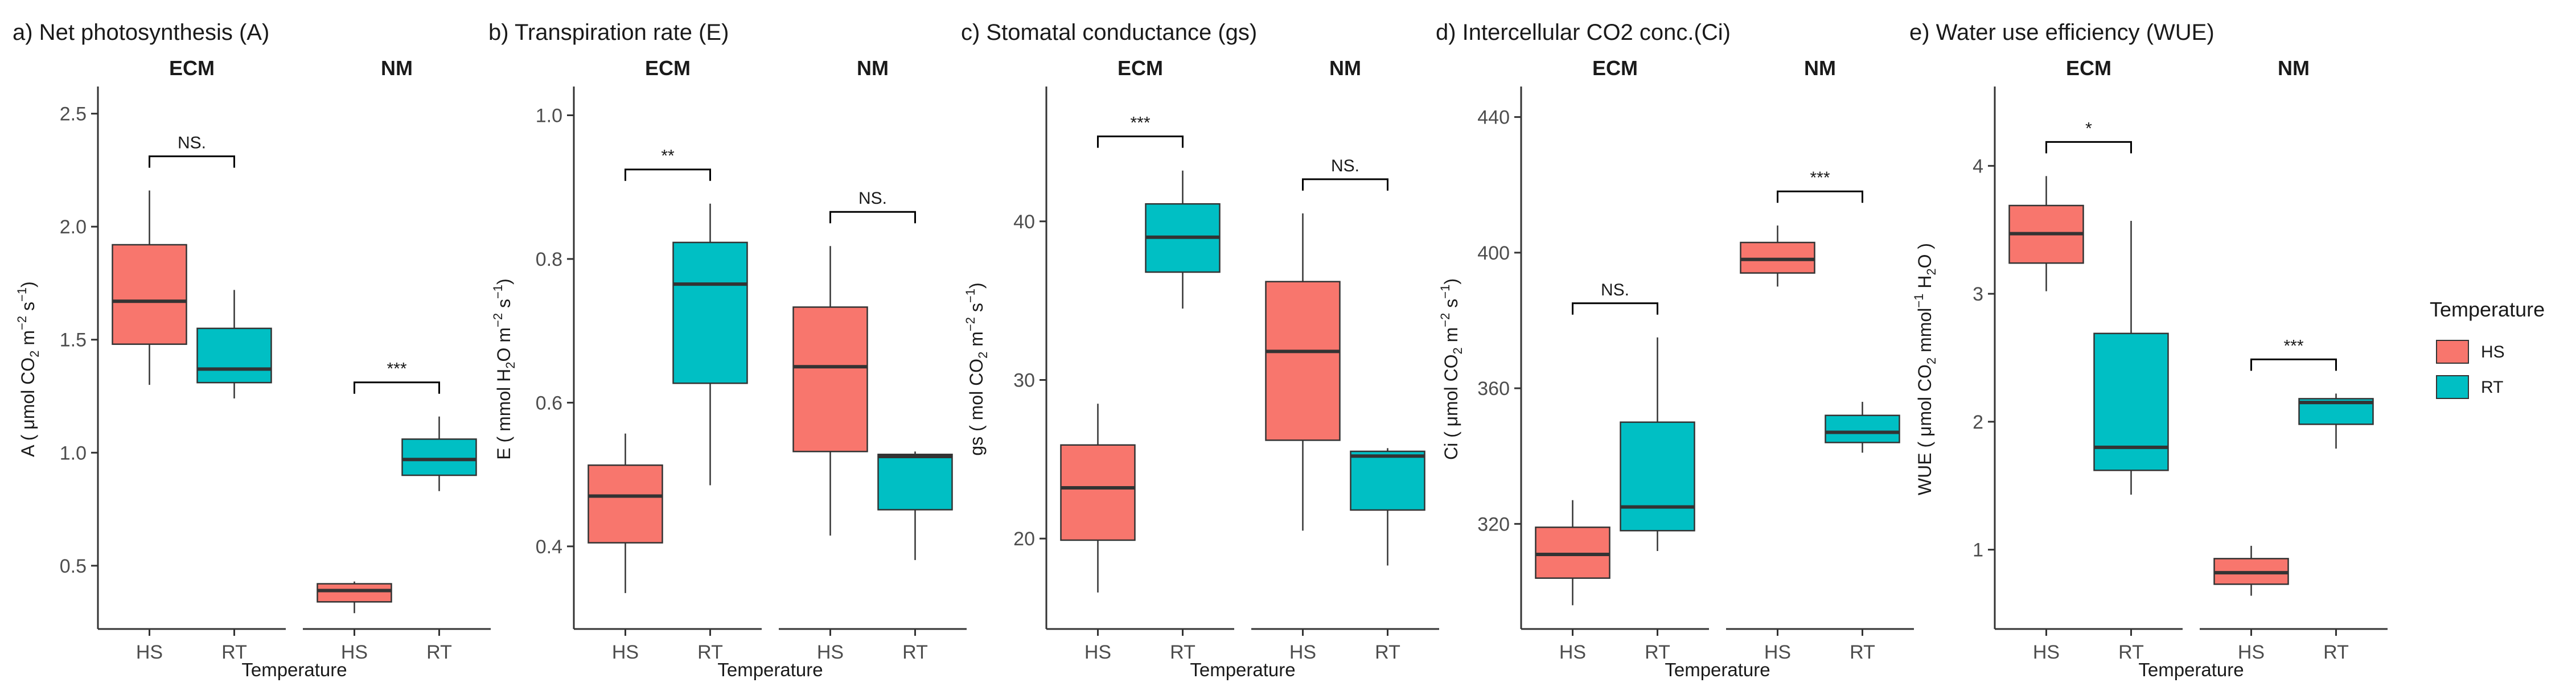  What do you see at coordinates (141, 32) in the screenshot?
I see `panel-title: a) Net photosynthesis (A)` at bounding box center [141, 32].